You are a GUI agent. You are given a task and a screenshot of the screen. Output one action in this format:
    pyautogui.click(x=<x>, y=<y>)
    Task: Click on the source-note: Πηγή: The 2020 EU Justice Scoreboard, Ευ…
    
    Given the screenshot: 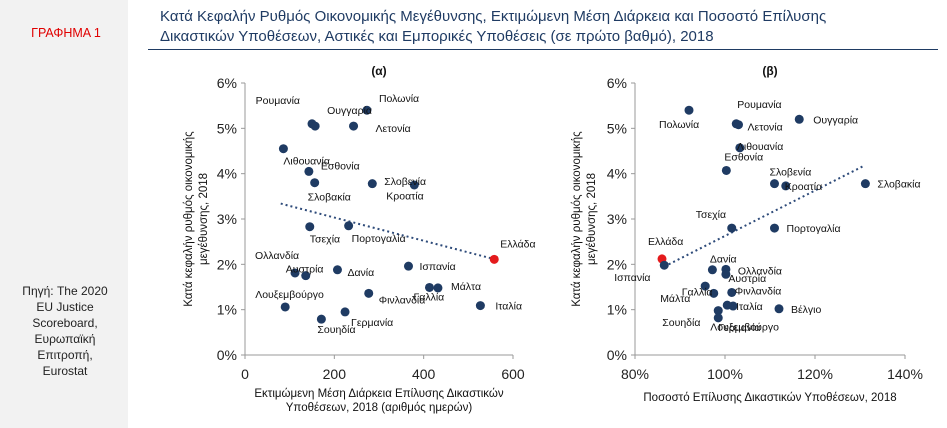 What is the action you would take?
    pyautogui.click(x=65, y=331)
    